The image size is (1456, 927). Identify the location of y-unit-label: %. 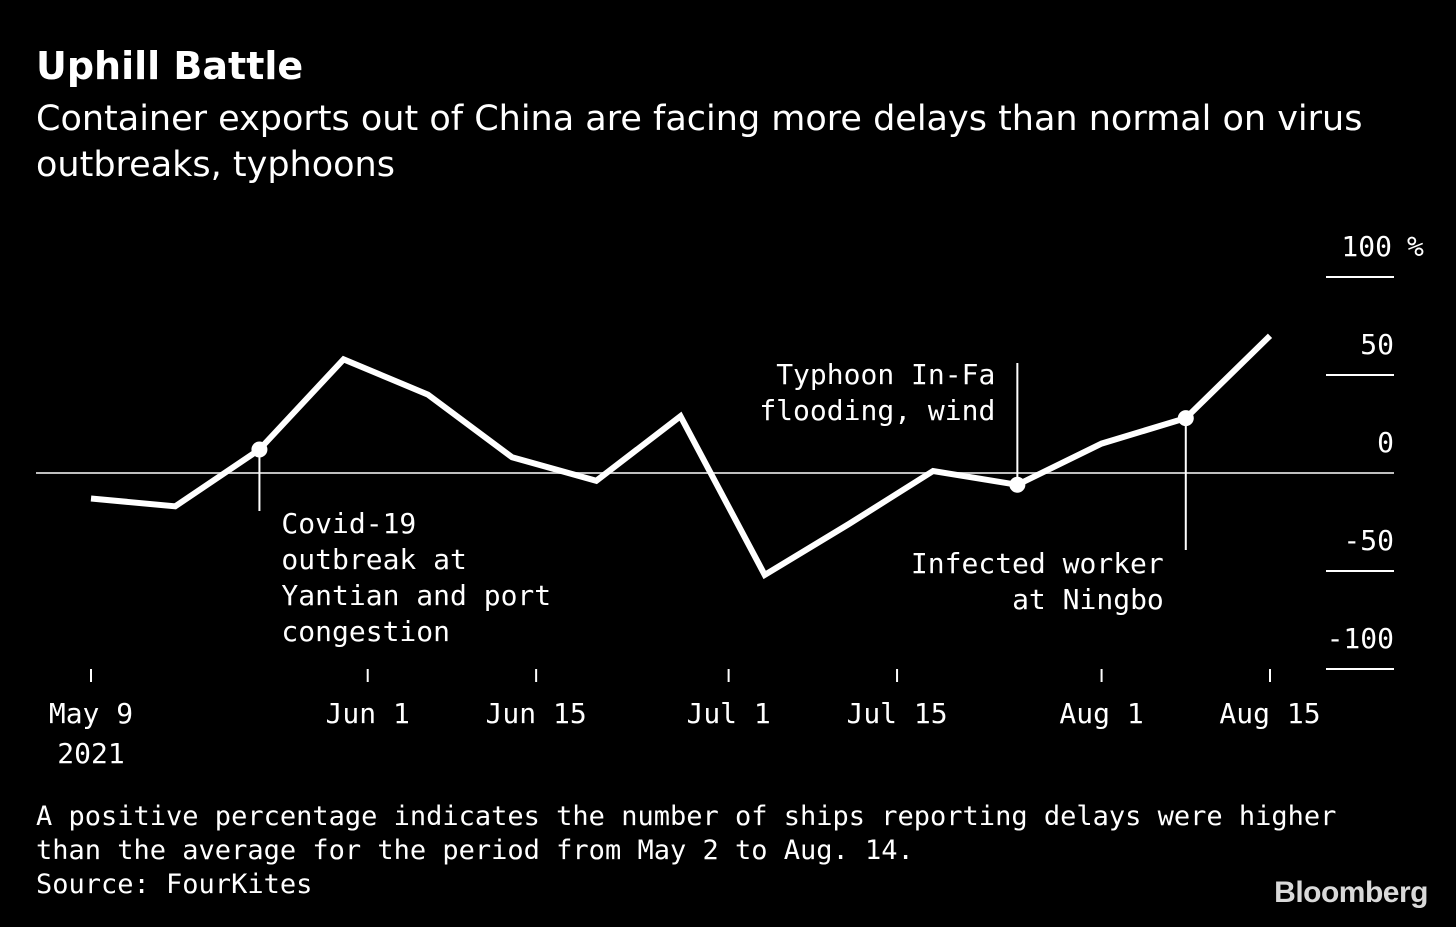
(1415, 246).